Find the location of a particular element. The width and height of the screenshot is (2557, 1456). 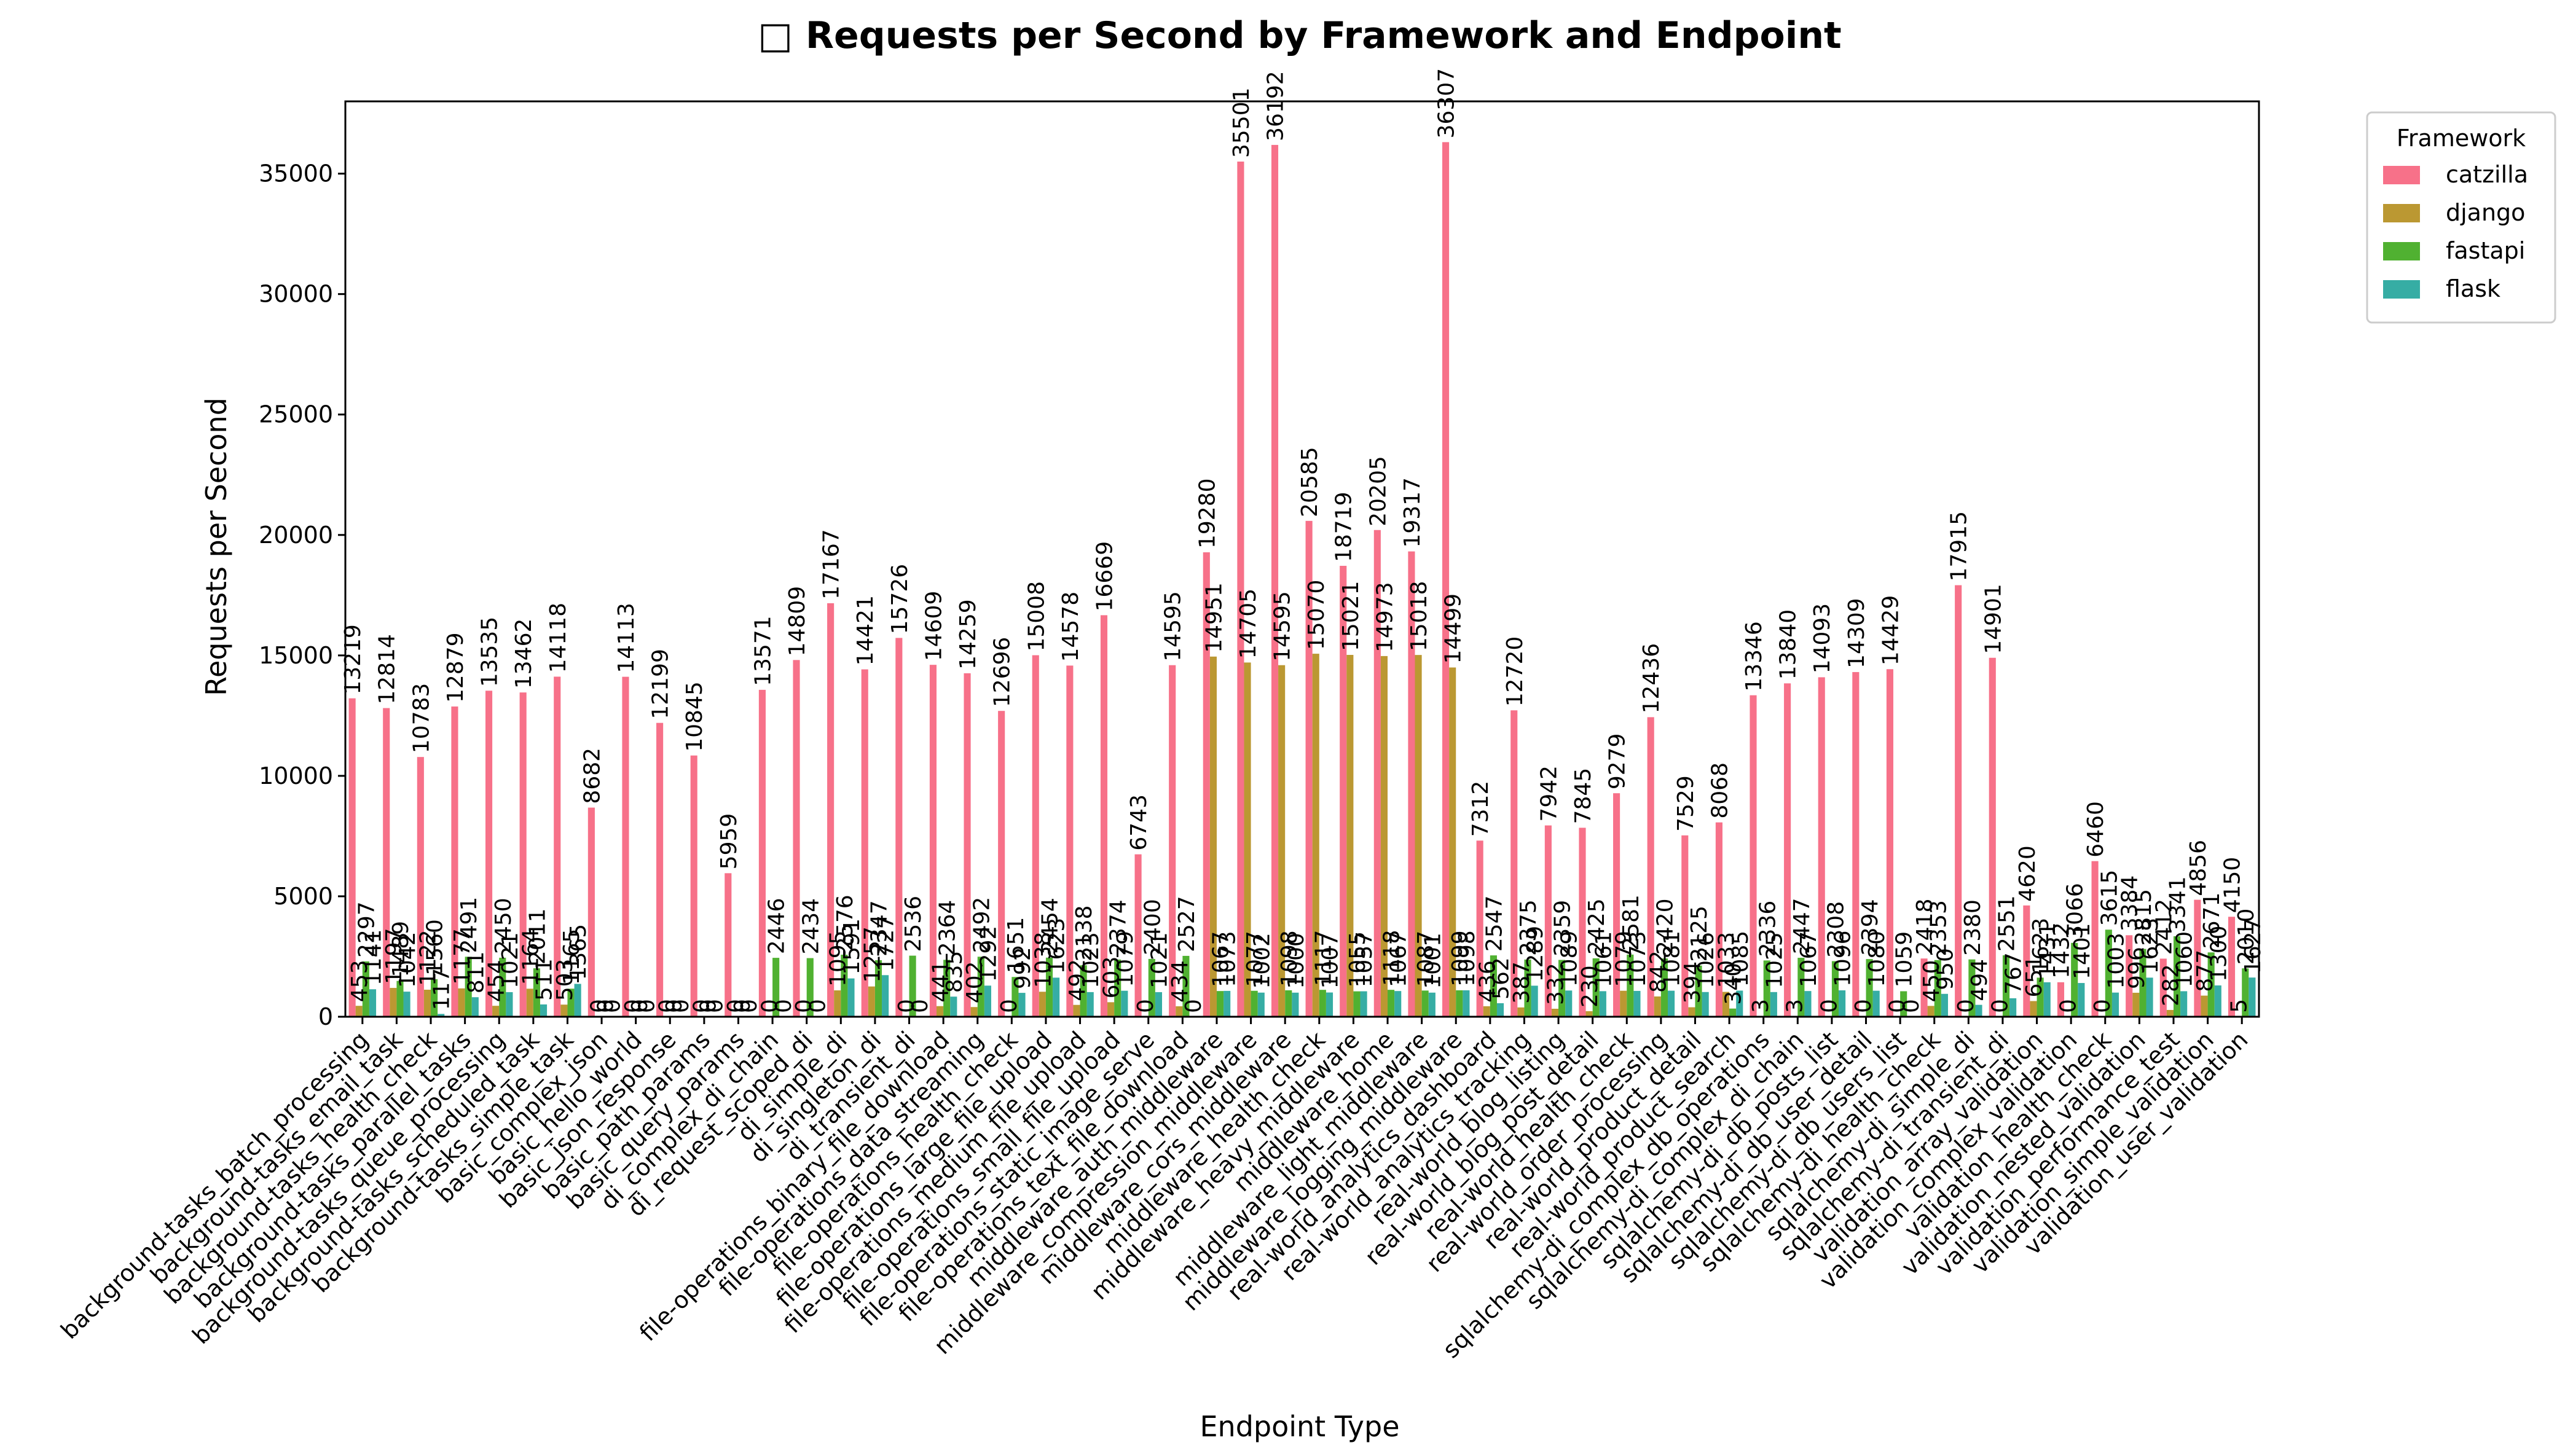

data-label-flask-background-tasks_health_check: 117 is located at coordinates (442, 989).